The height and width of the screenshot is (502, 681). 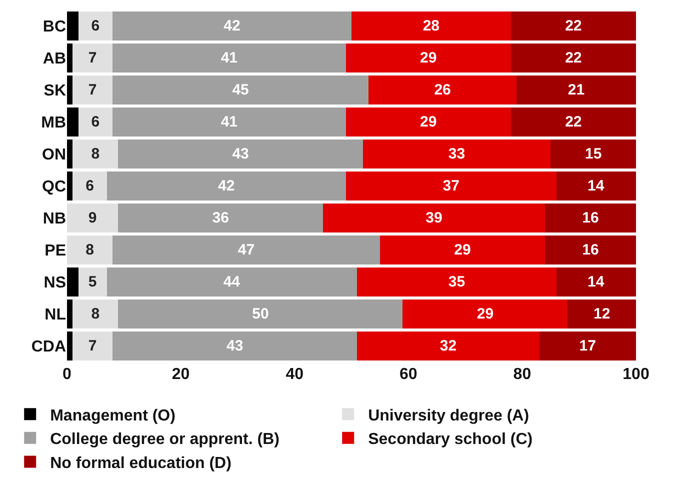 I want to click on y-tick-label: PE, so click(x=55, y=251).